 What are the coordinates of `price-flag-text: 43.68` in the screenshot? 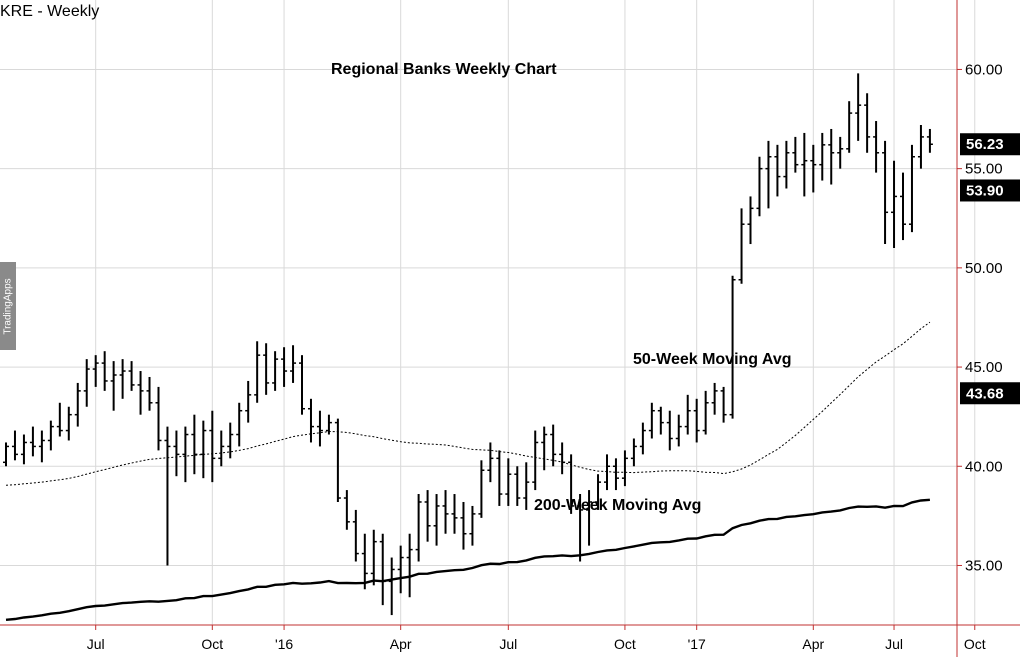 It's located at (985, 393).